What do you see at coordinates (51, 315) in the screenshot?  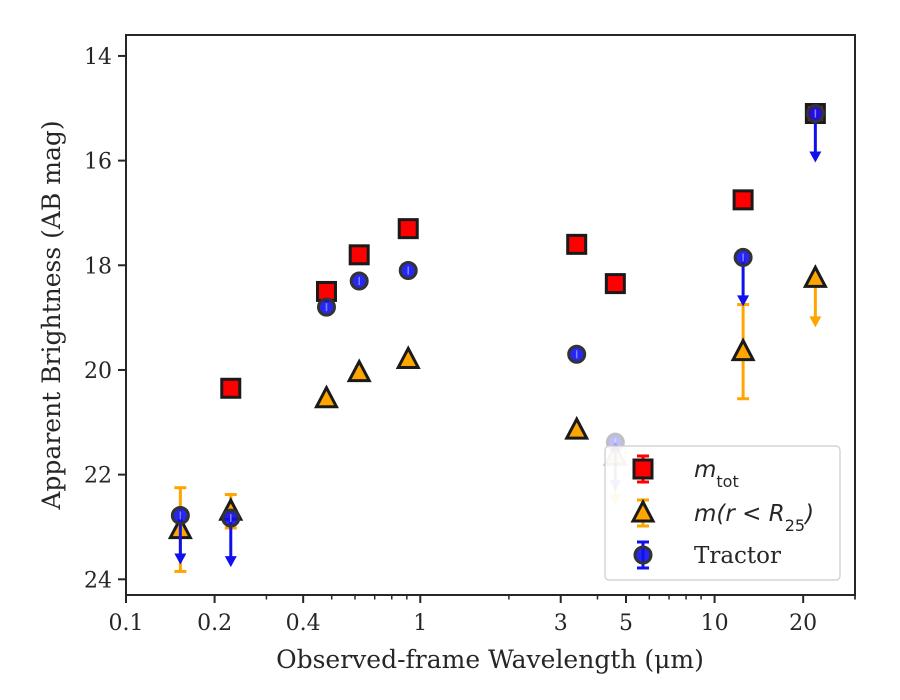 I see `y-axis-label: Apparent Brightness (AB mag)` at bounding box center [51, 315].